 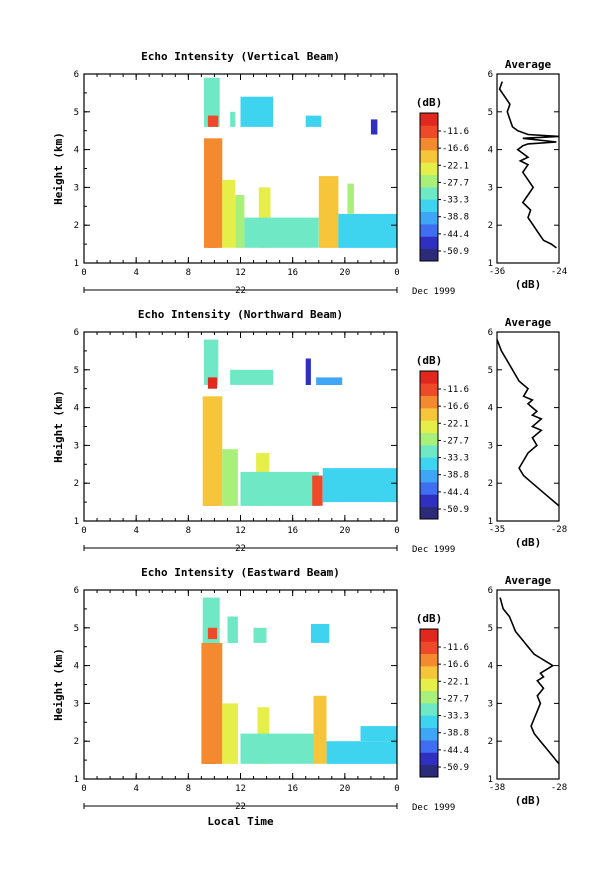 I want to click on y-tick-label: 6, so click(x=76, y=75).